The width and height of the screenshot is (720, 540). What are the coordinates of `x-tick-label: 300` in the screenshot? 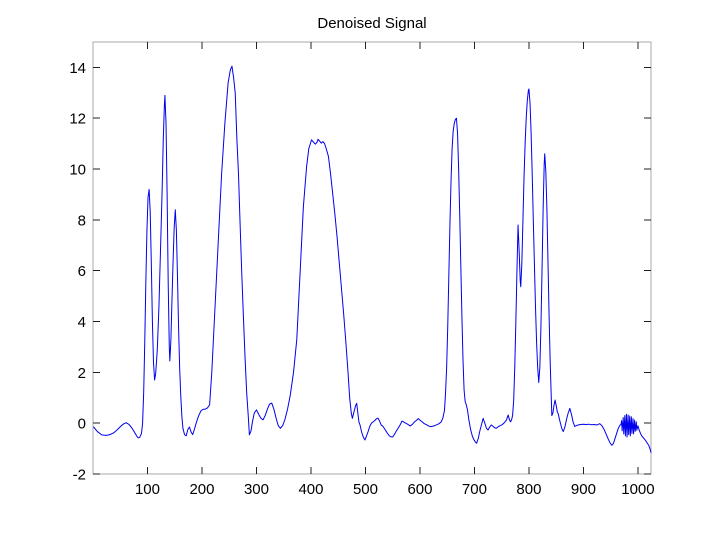 It's located at (256, 489).